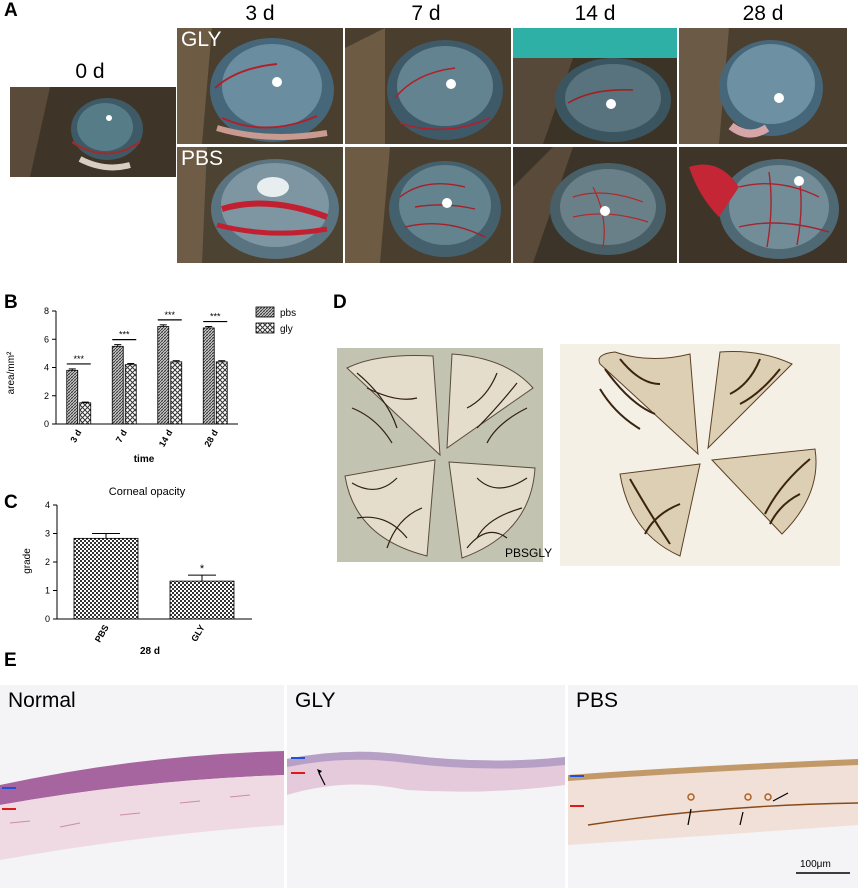  I want to click on chart-c-xtick-label: GLY, so click(198, 633).